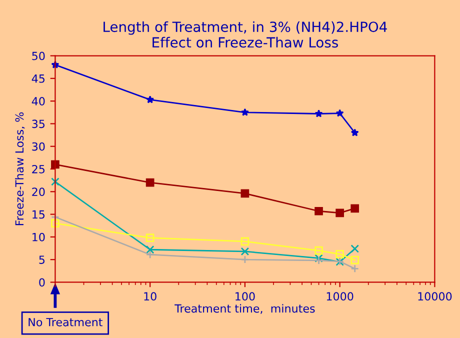 The height and width of the screenshot is (338, 460). Describe the element at coordinates (435, 296) in the screenshot. I see `x-tick-label: 10000` at that location.